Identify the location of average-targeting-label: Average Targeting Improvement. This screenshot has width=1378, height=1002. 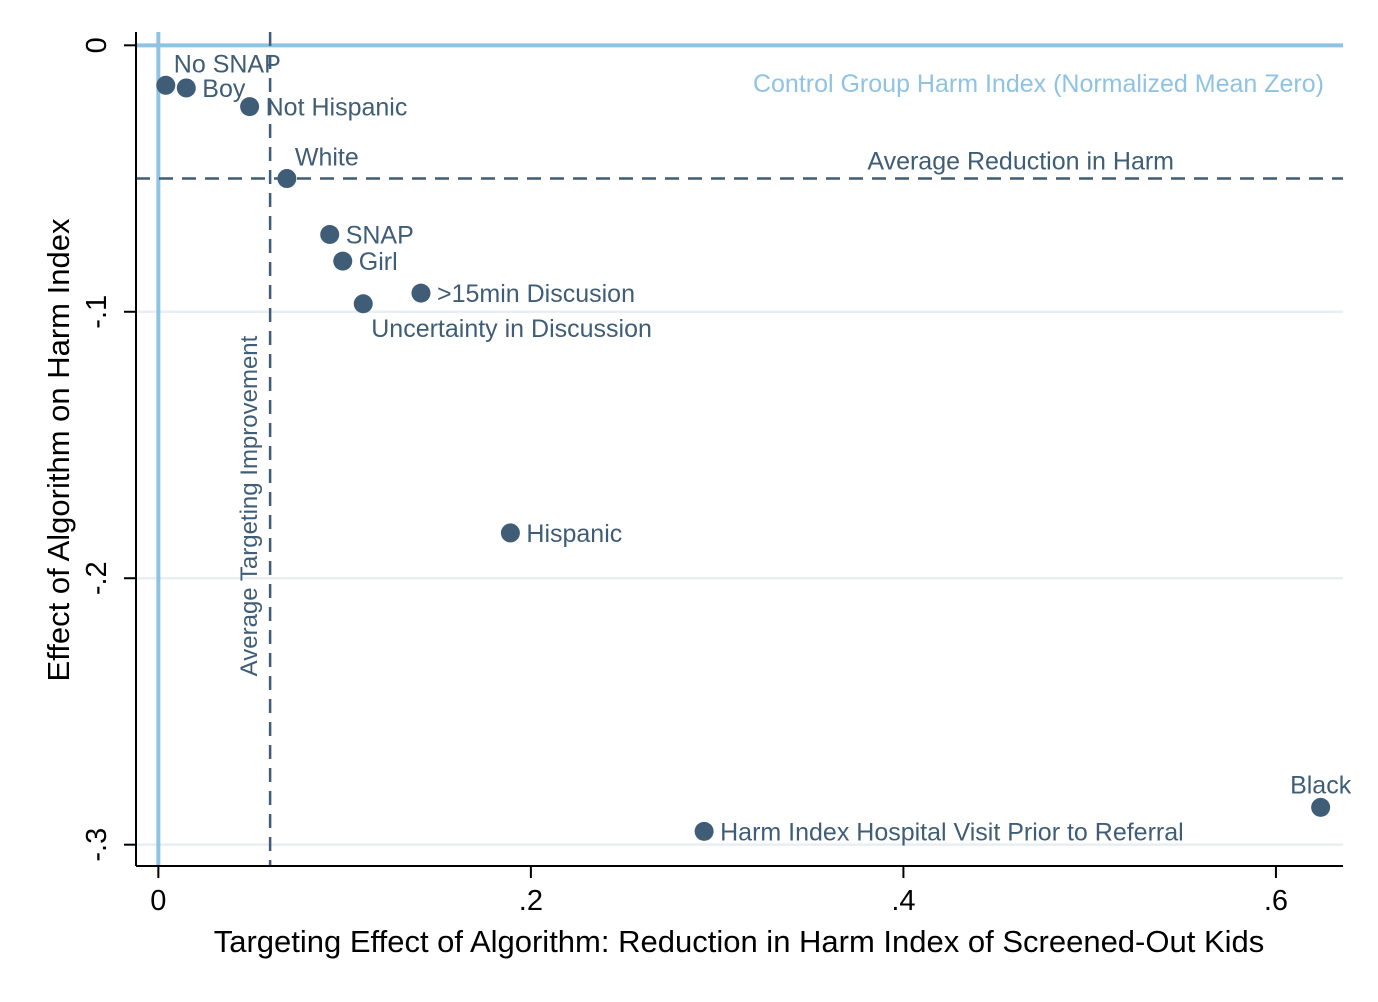
(249, 505).